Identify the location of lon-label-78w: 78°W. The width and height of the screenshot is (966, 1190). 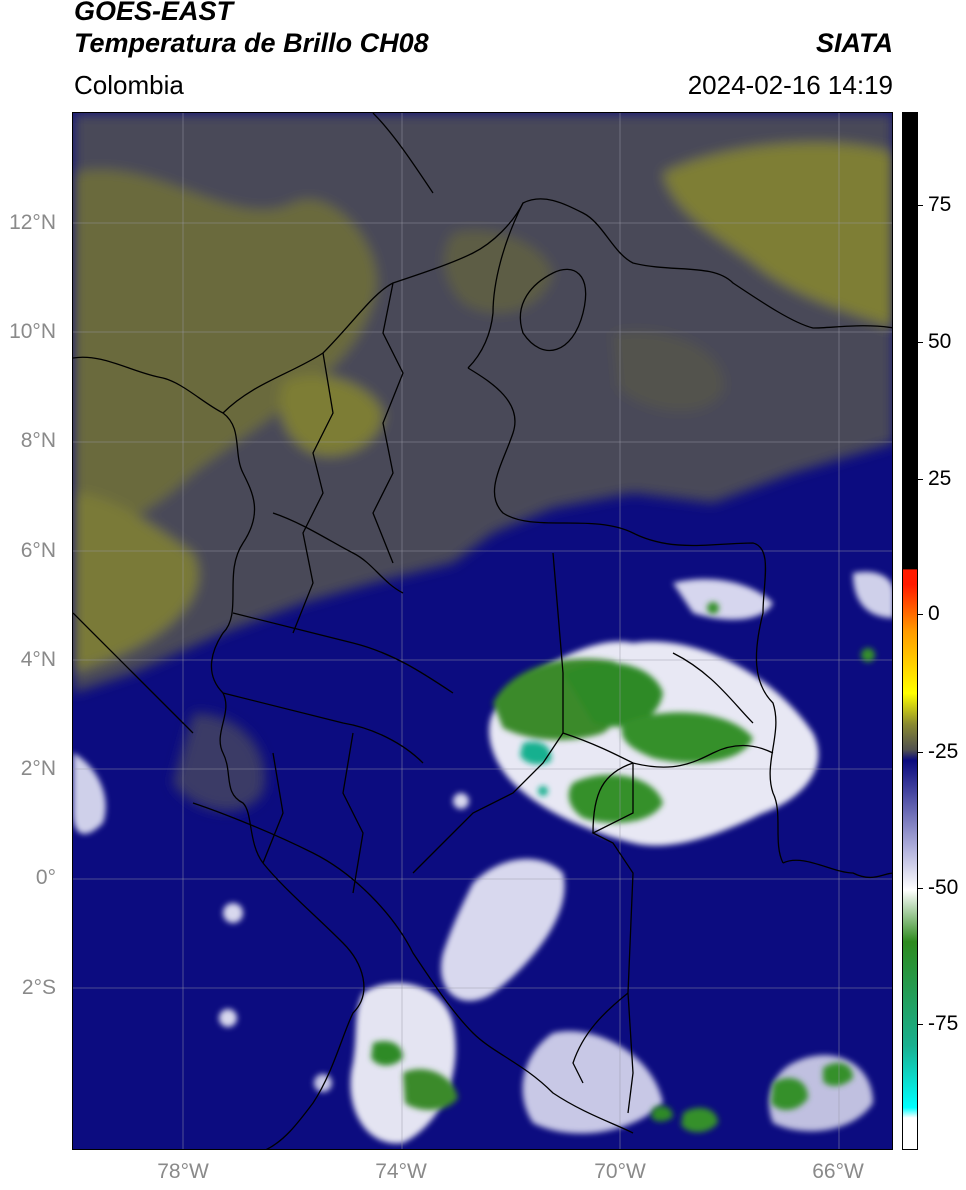
(183, 1171).